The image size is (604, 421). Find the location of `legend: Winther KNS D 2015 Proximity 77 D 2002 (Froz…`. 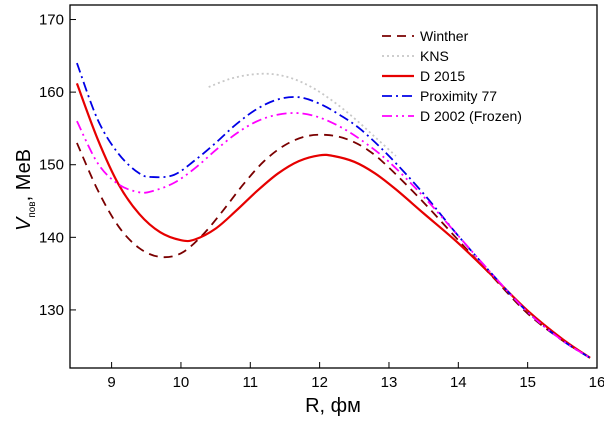

legend: Winther KNS D 2015 Proximity 77 D 2002 (Froz… is located at coordinates (452, 76).